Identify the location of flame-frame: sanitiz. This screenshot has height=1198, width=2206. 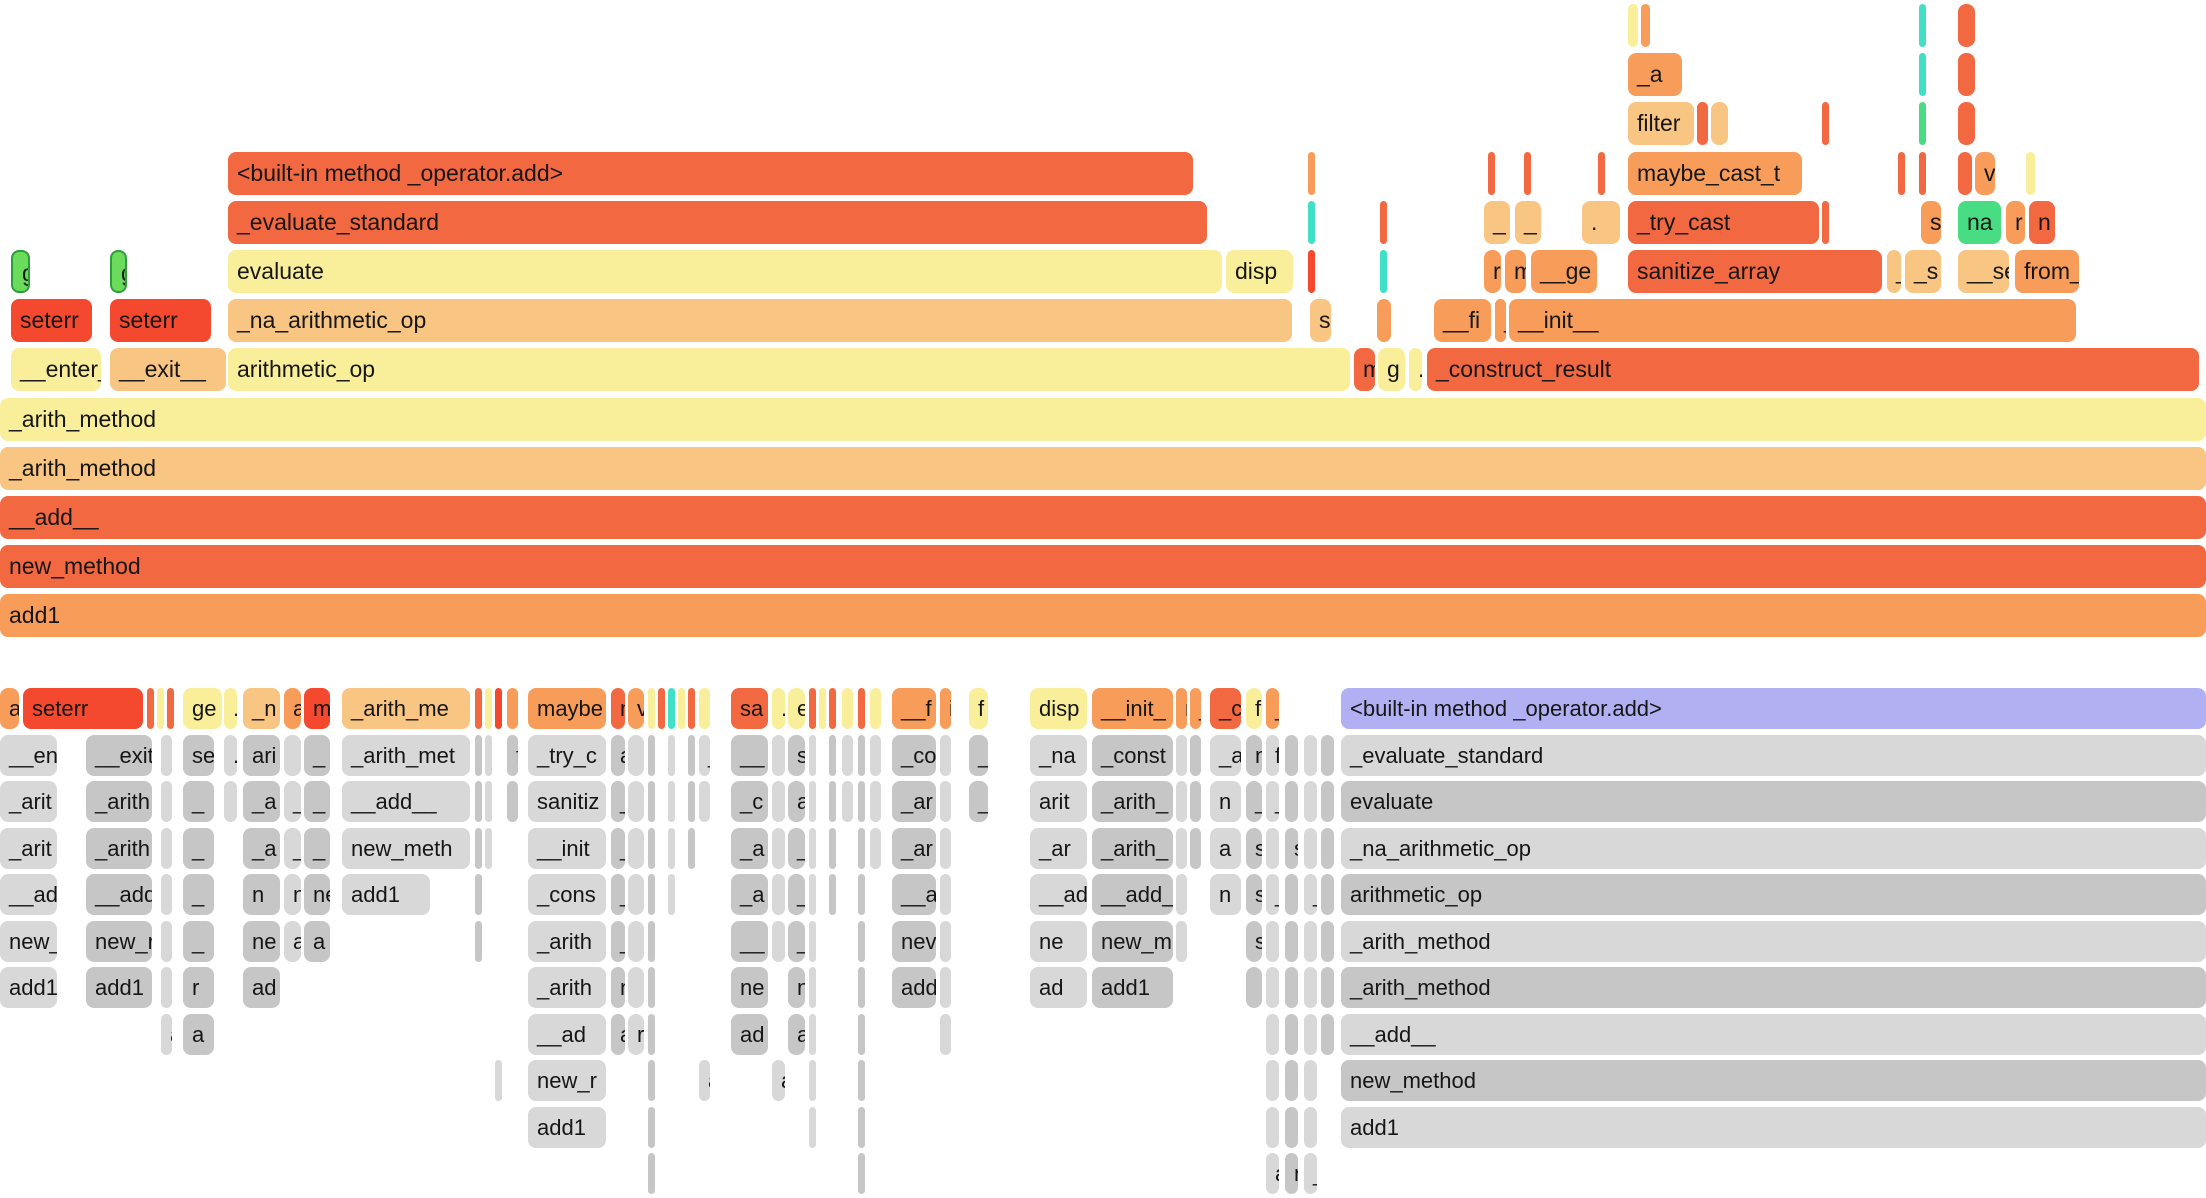
(567, 801).